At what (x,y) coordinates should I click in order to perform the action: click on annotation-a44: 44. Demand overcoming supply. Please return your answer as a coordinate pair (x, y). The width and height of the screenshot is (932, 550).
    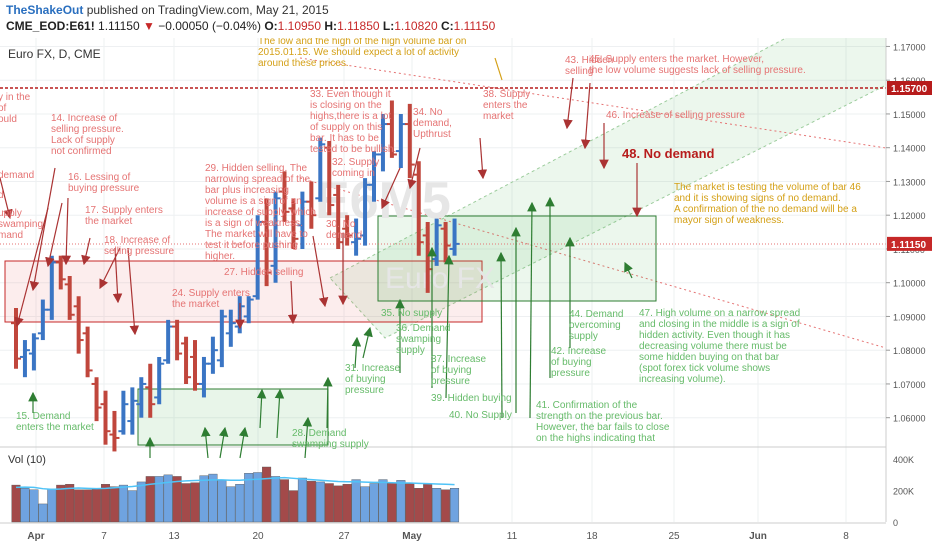
    Looking at the image, I should click on (596, 325).